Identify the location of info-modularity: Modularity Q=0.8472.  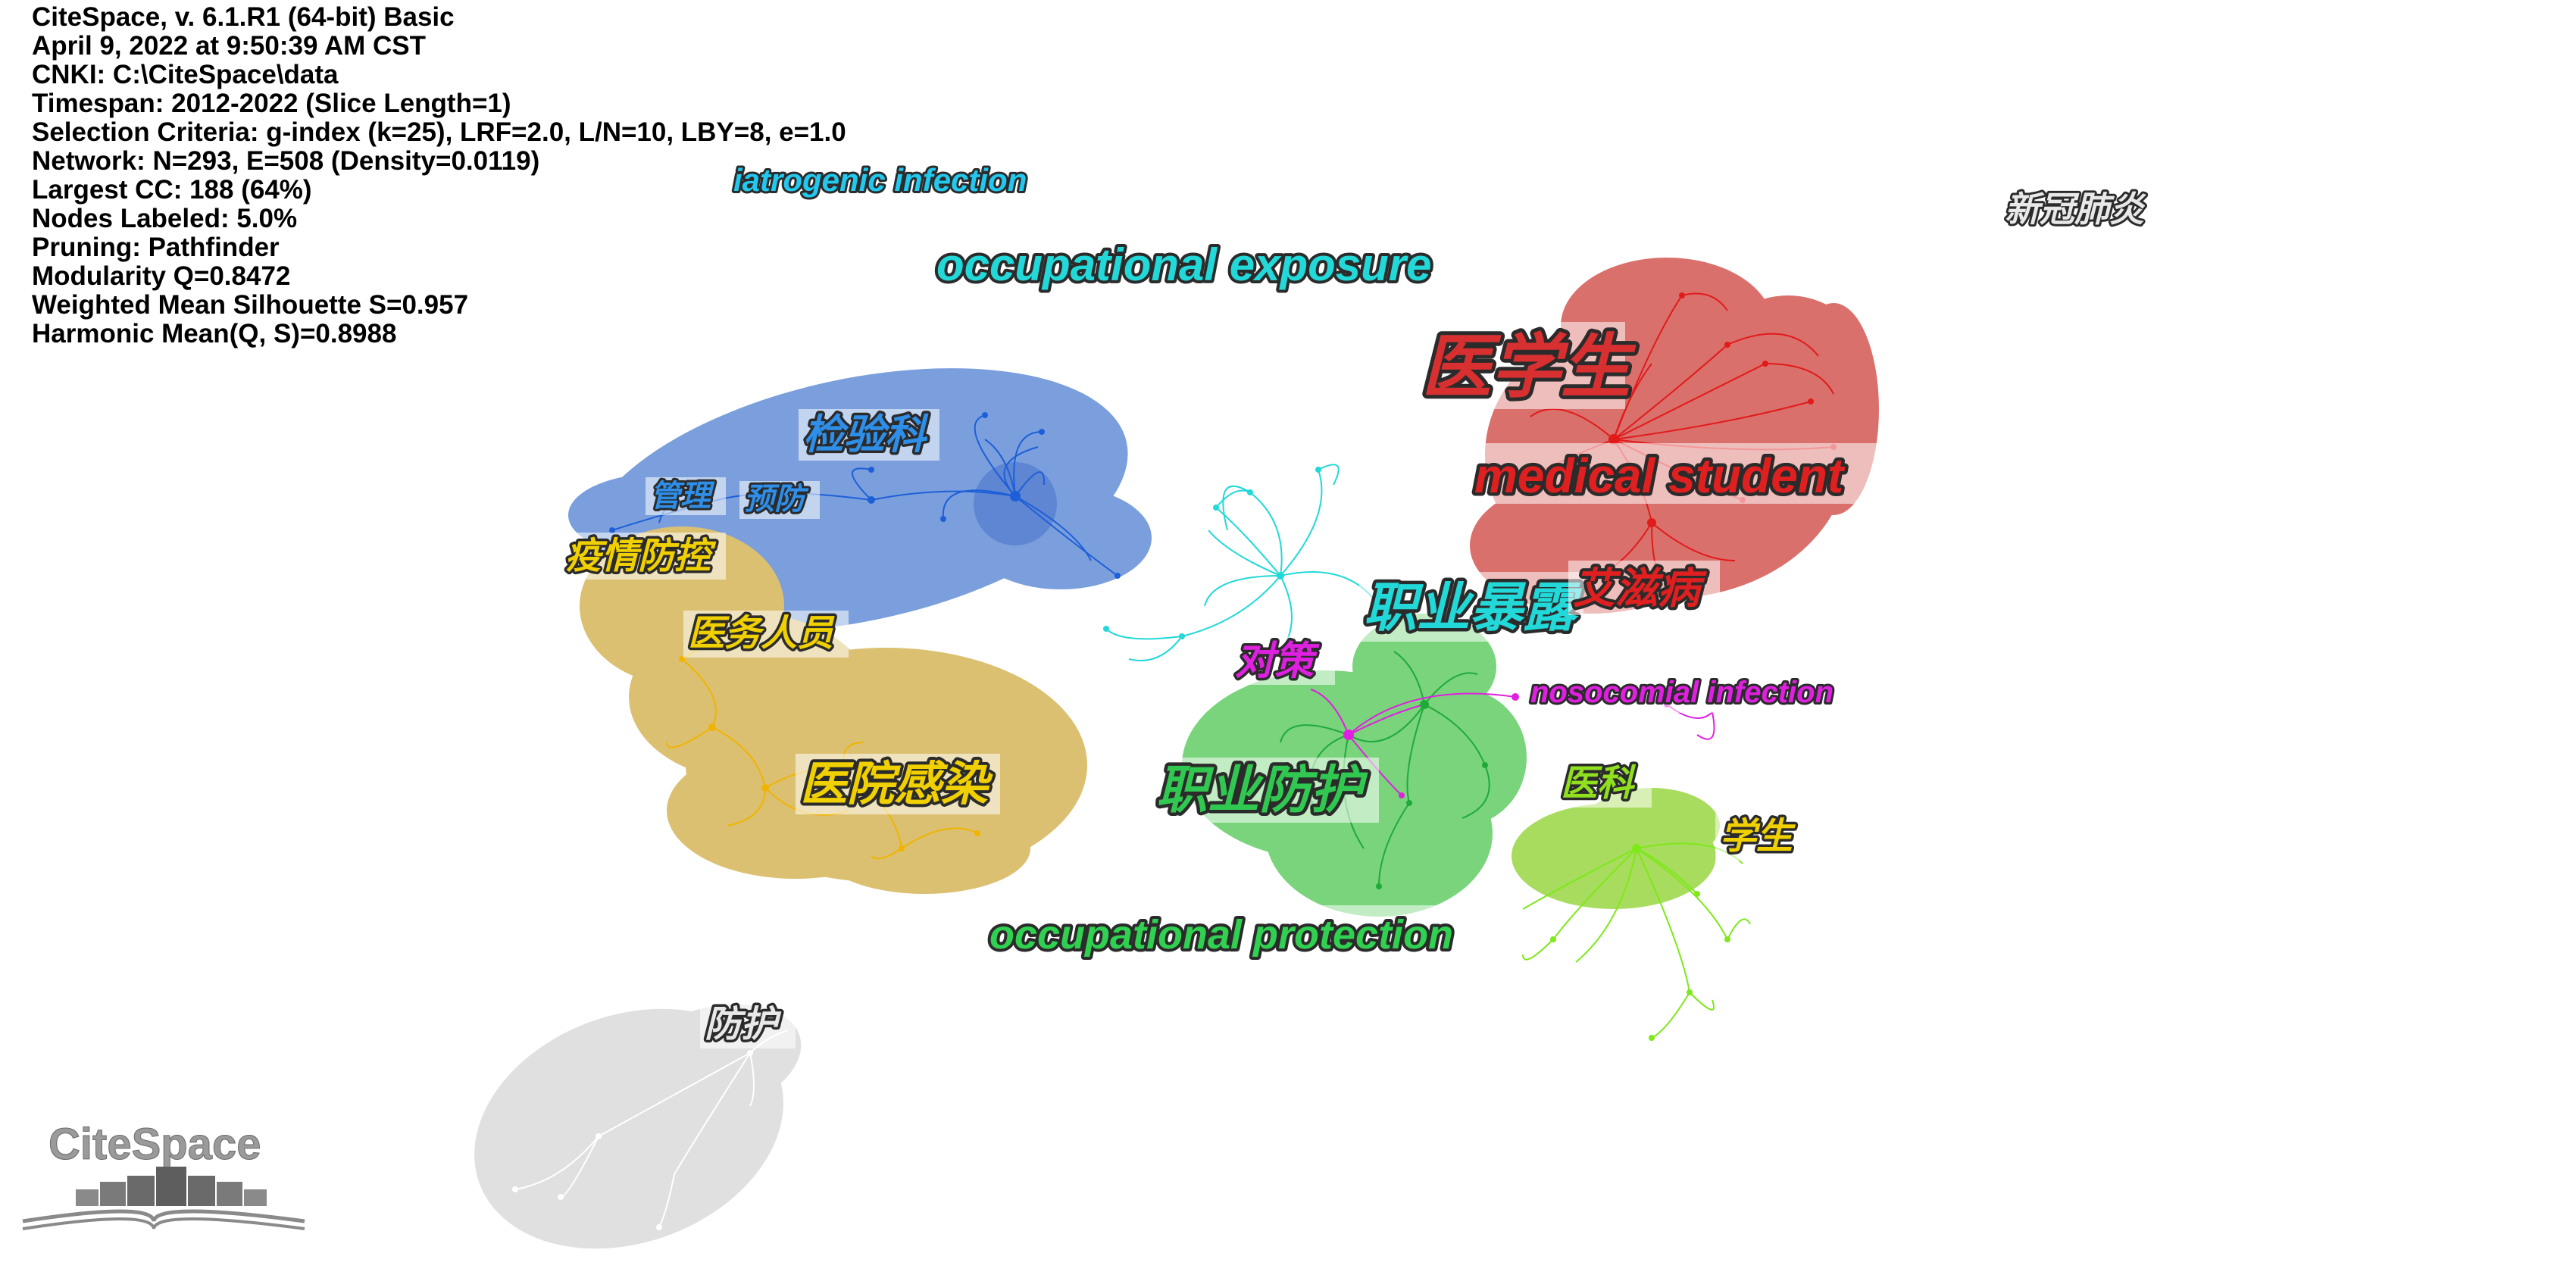
(161, 276).